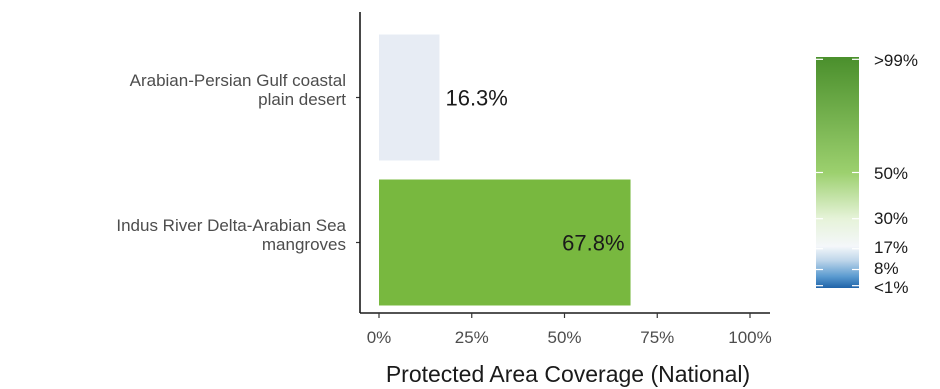 Image resolution: width=940 pixels, height=389 pixels. Describe the element at coordinates (379, 337) in the screenshot. I see `x-tick-label: 0%` at that location.